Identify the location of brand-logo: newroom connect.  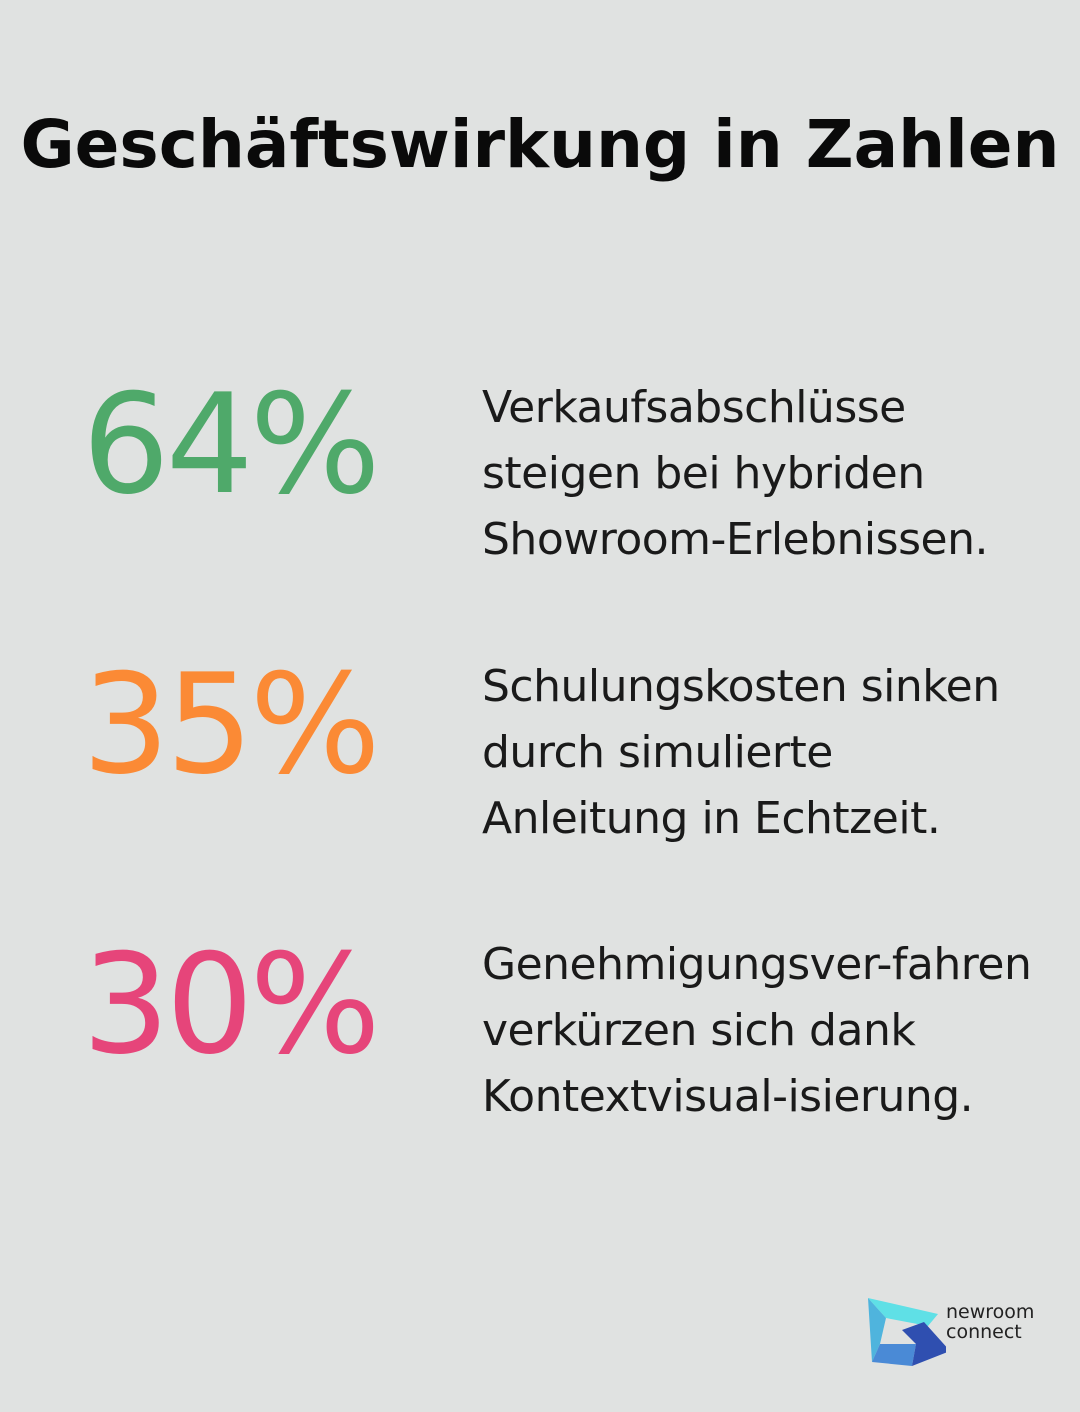
(956, 1334).